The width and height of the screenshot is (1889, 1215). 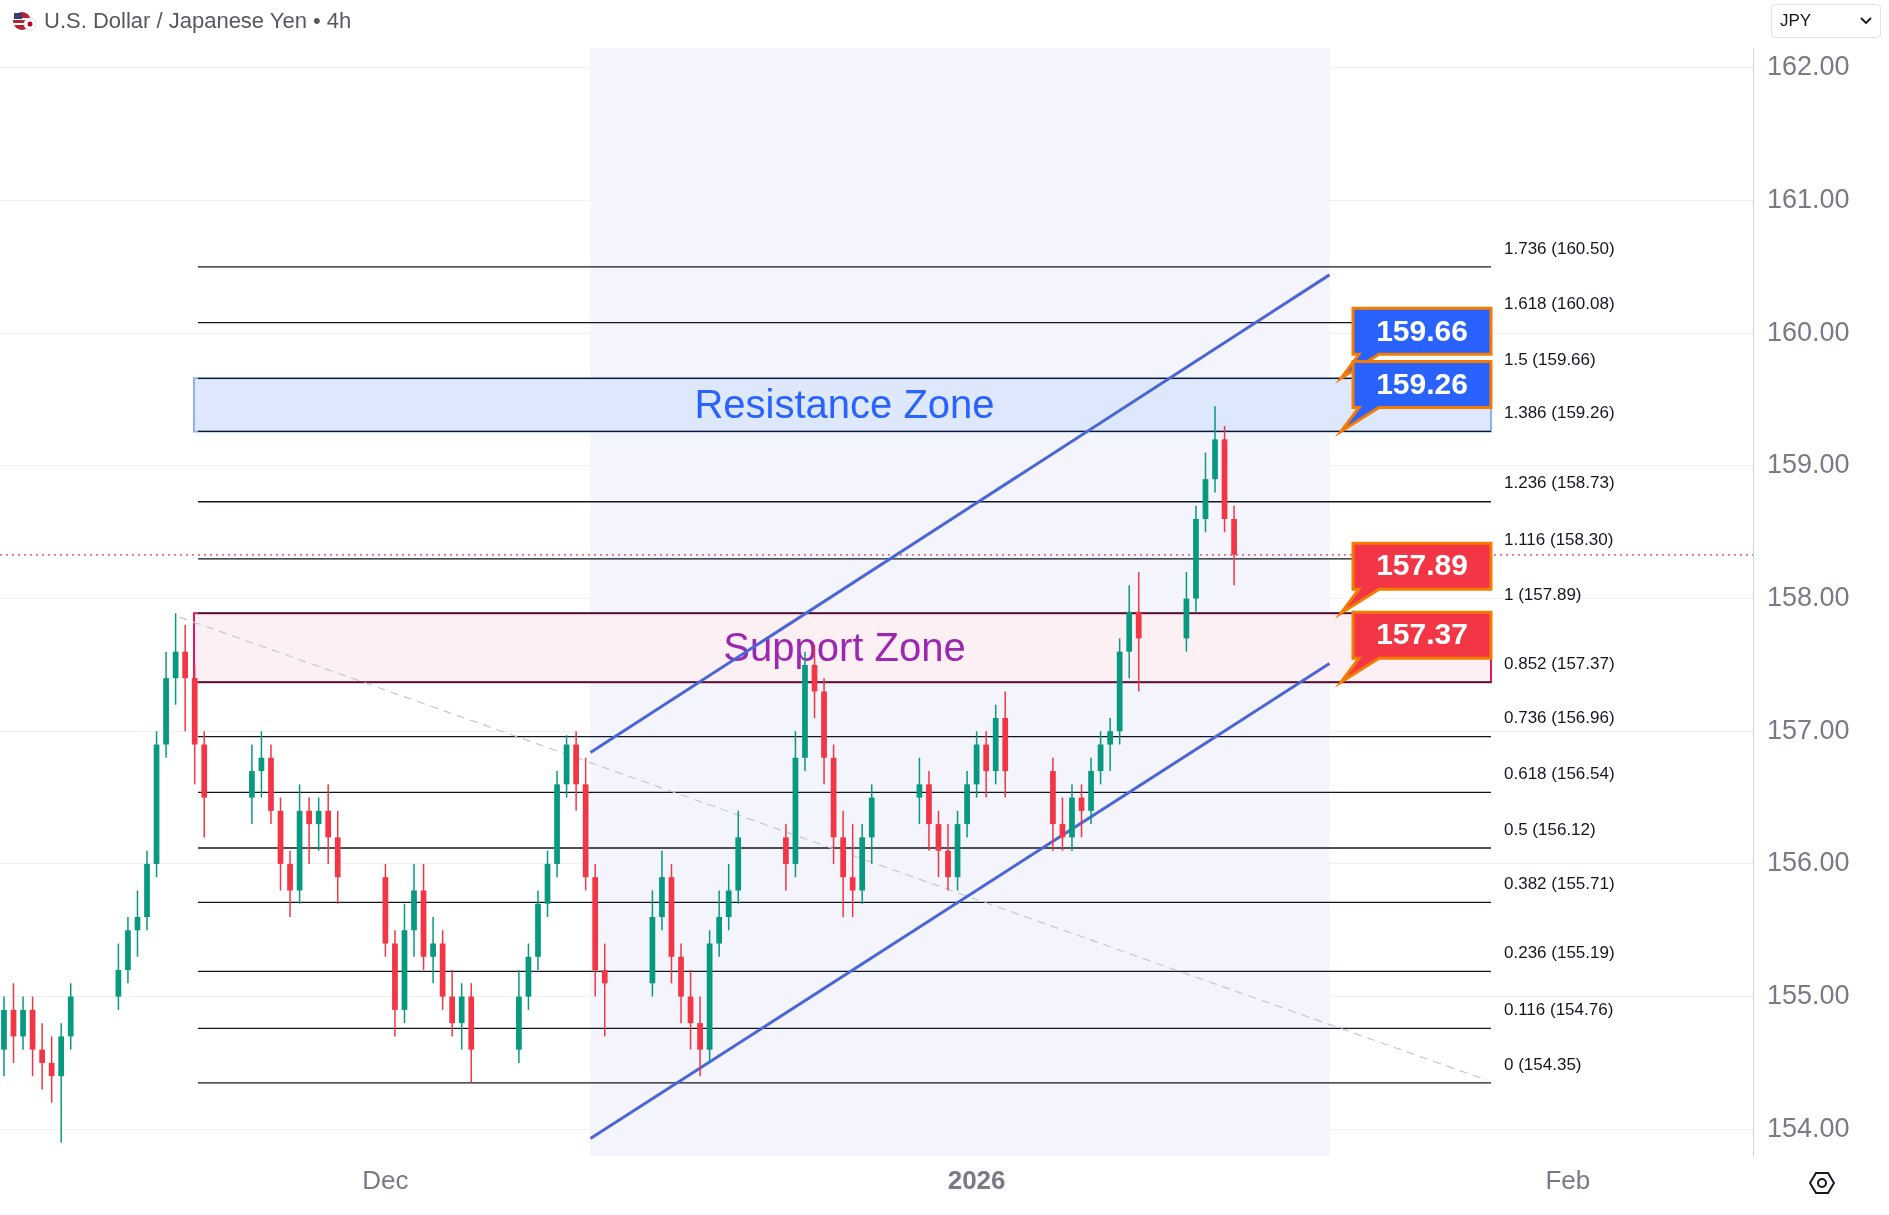 What do you see at coordinates (385, 1179) in the screenshot?
I see `x-tick-label: Dec` at bounding box center [385, 1179].